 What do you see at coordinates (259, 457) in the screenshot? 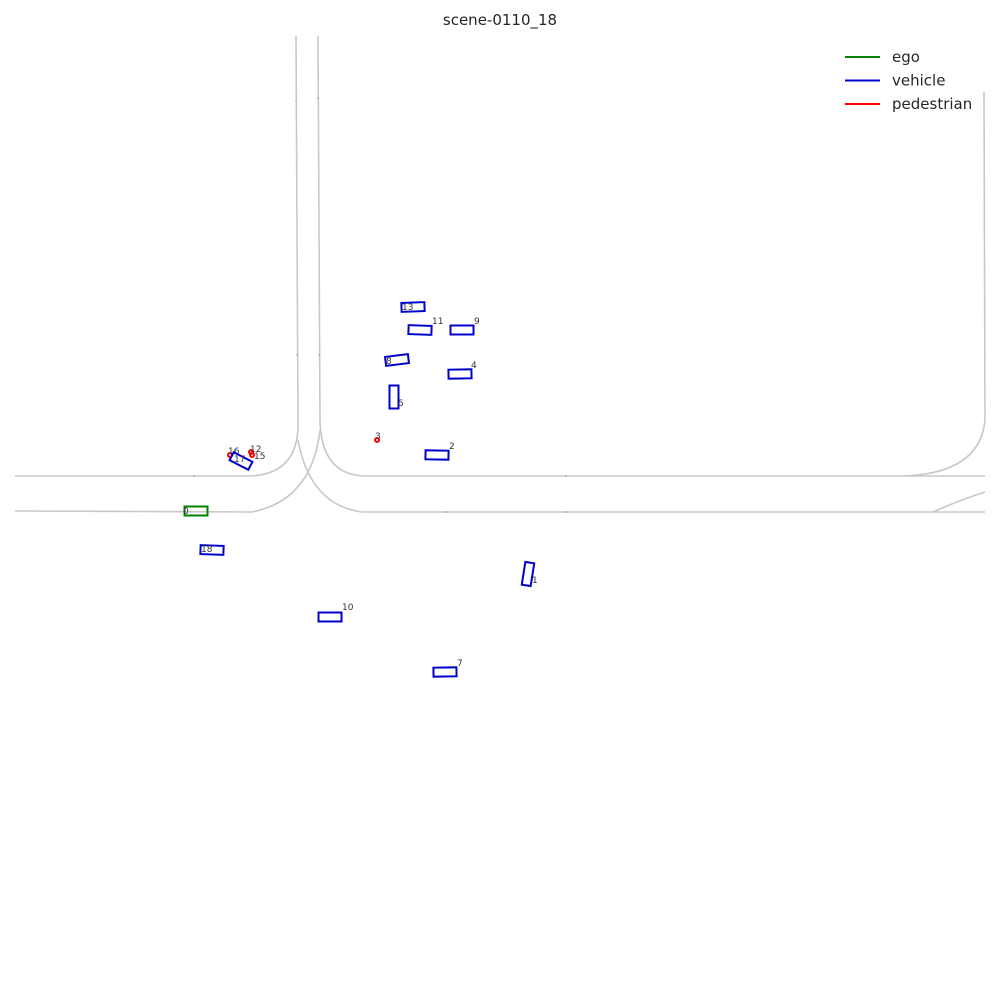
I see `agent-id-label: 15` at bounding box center [259, 457].